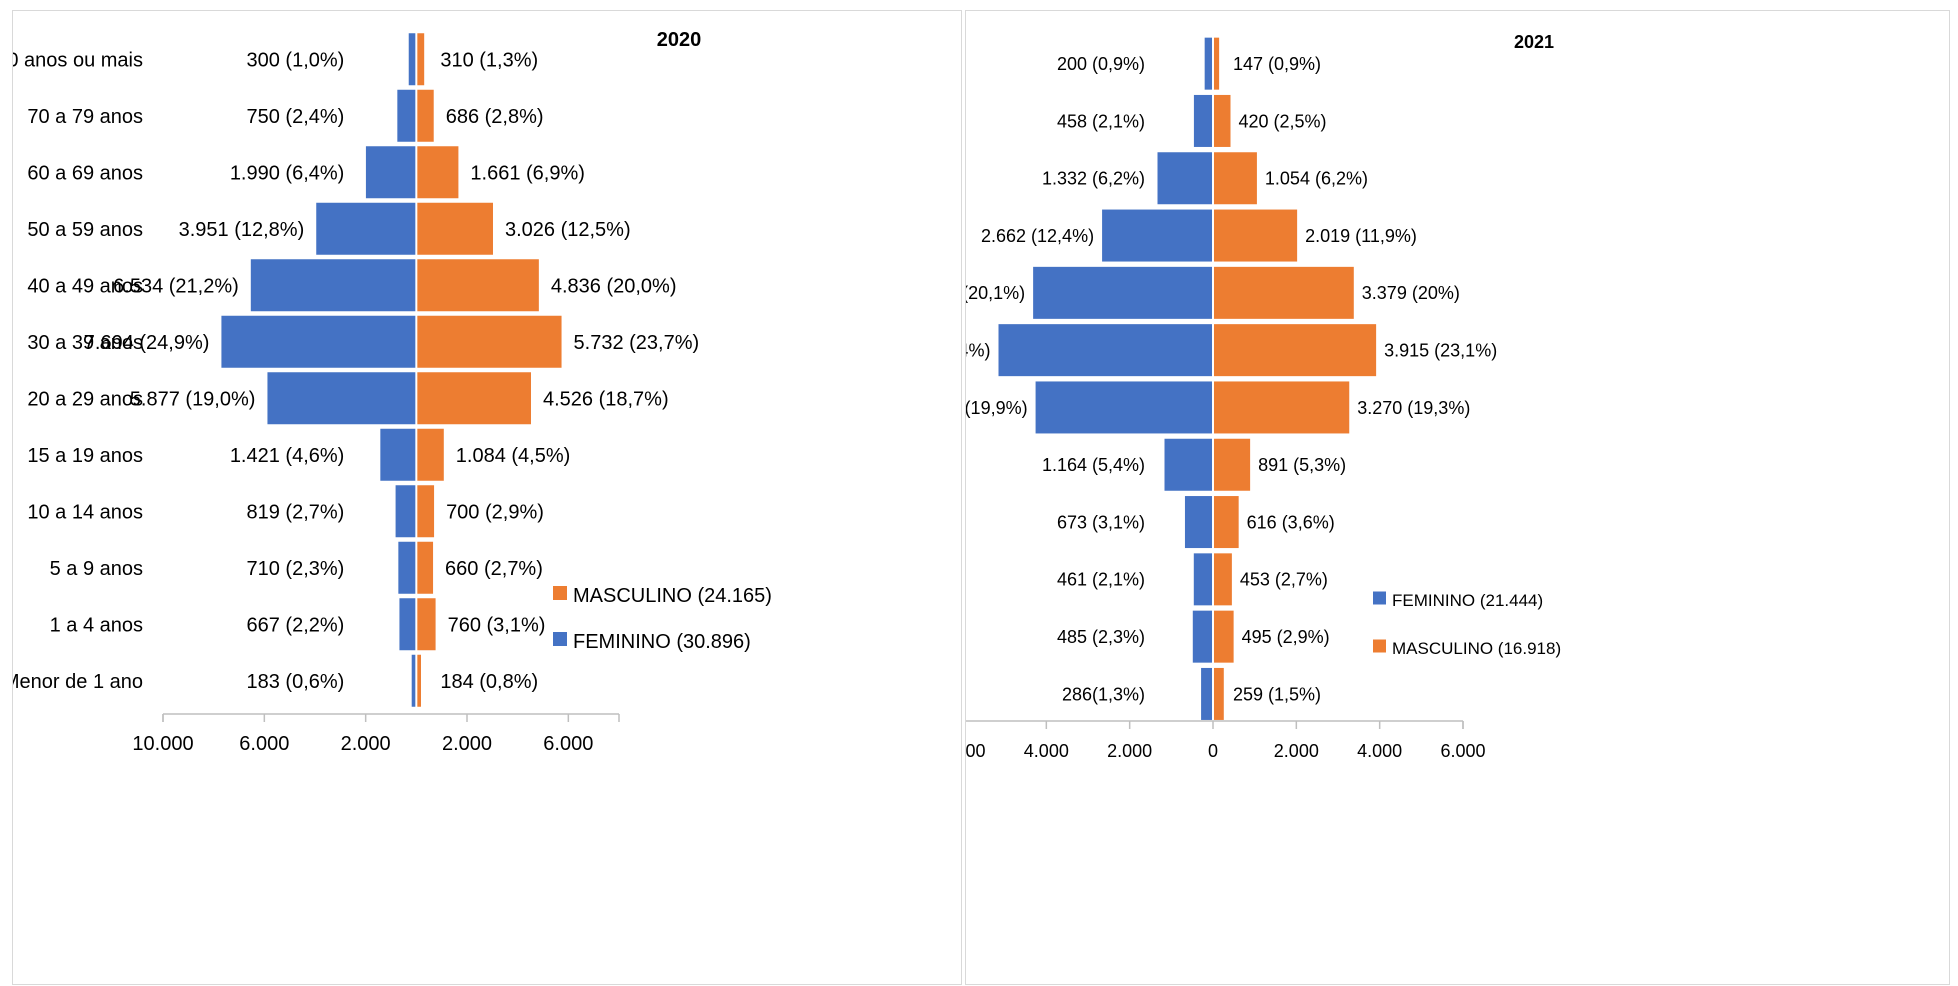  I want to click on category-label: 10 a 14 anos, so click(85, 512).